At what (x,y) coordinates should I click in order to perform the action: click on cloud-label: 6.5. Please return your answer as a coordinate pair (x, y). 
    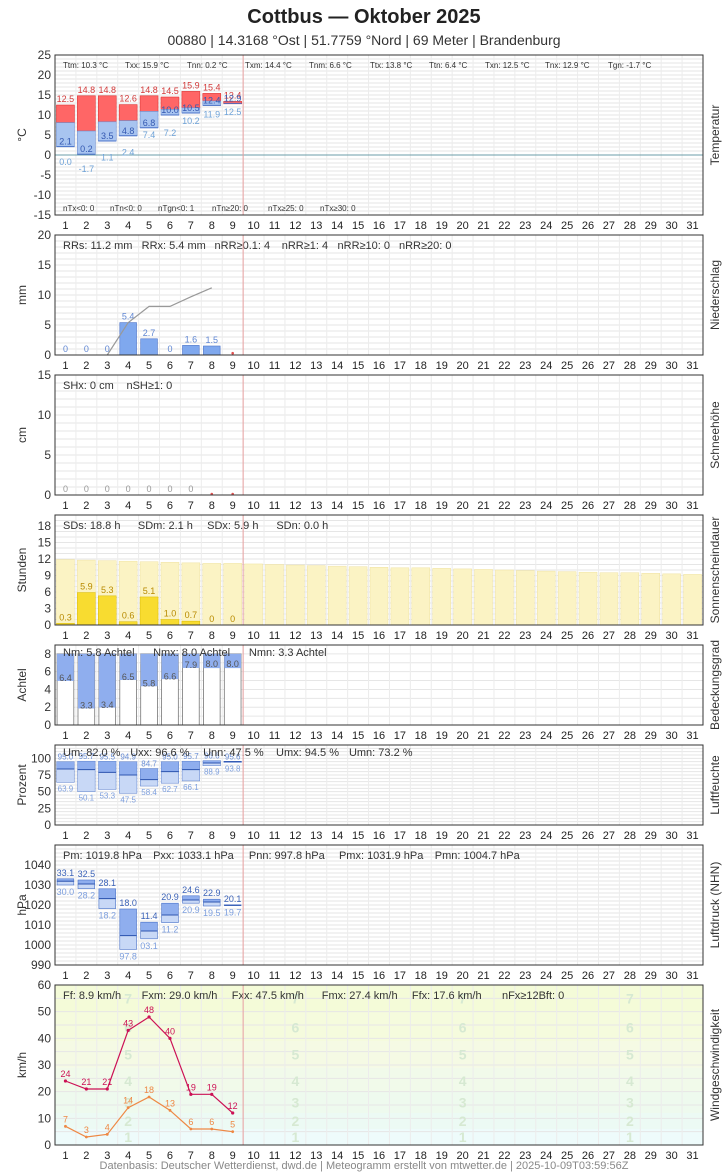
    Looking at the image, I should click on (128, 677).